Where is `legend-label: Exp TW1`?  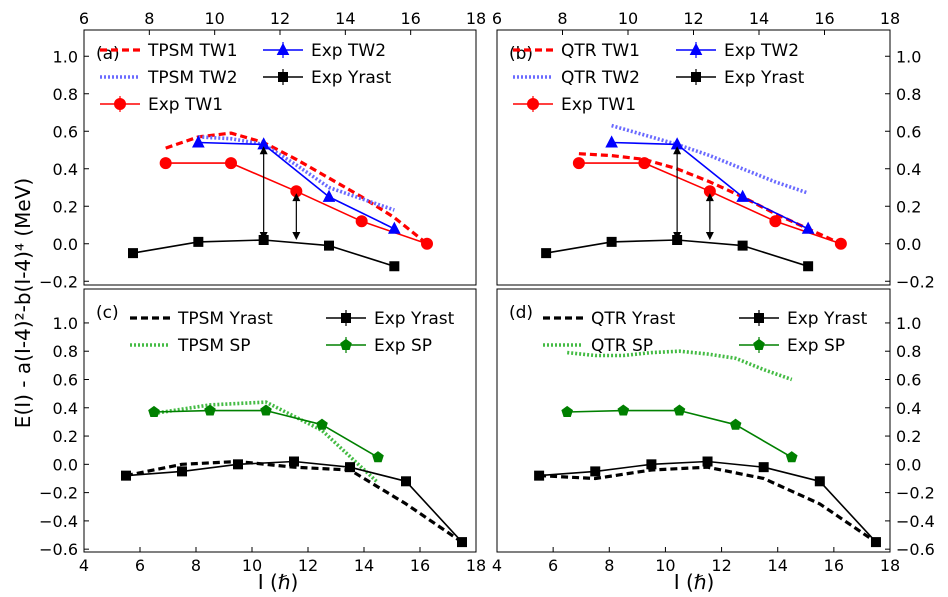
legend-label: Exp TW1 is located at coordinates (598, 105).